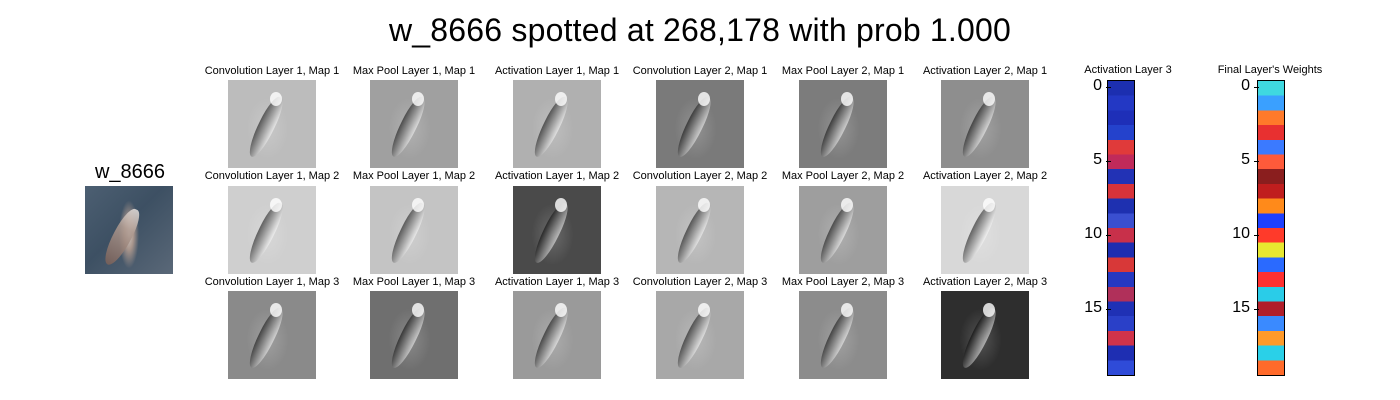 Image resolution: width=1400 pixels, height=400 pixels. Describe the element at coordinates (557, 282) in the screenshot. I see `feature-map-label: Activation Layer 1, Map 3` at that location.